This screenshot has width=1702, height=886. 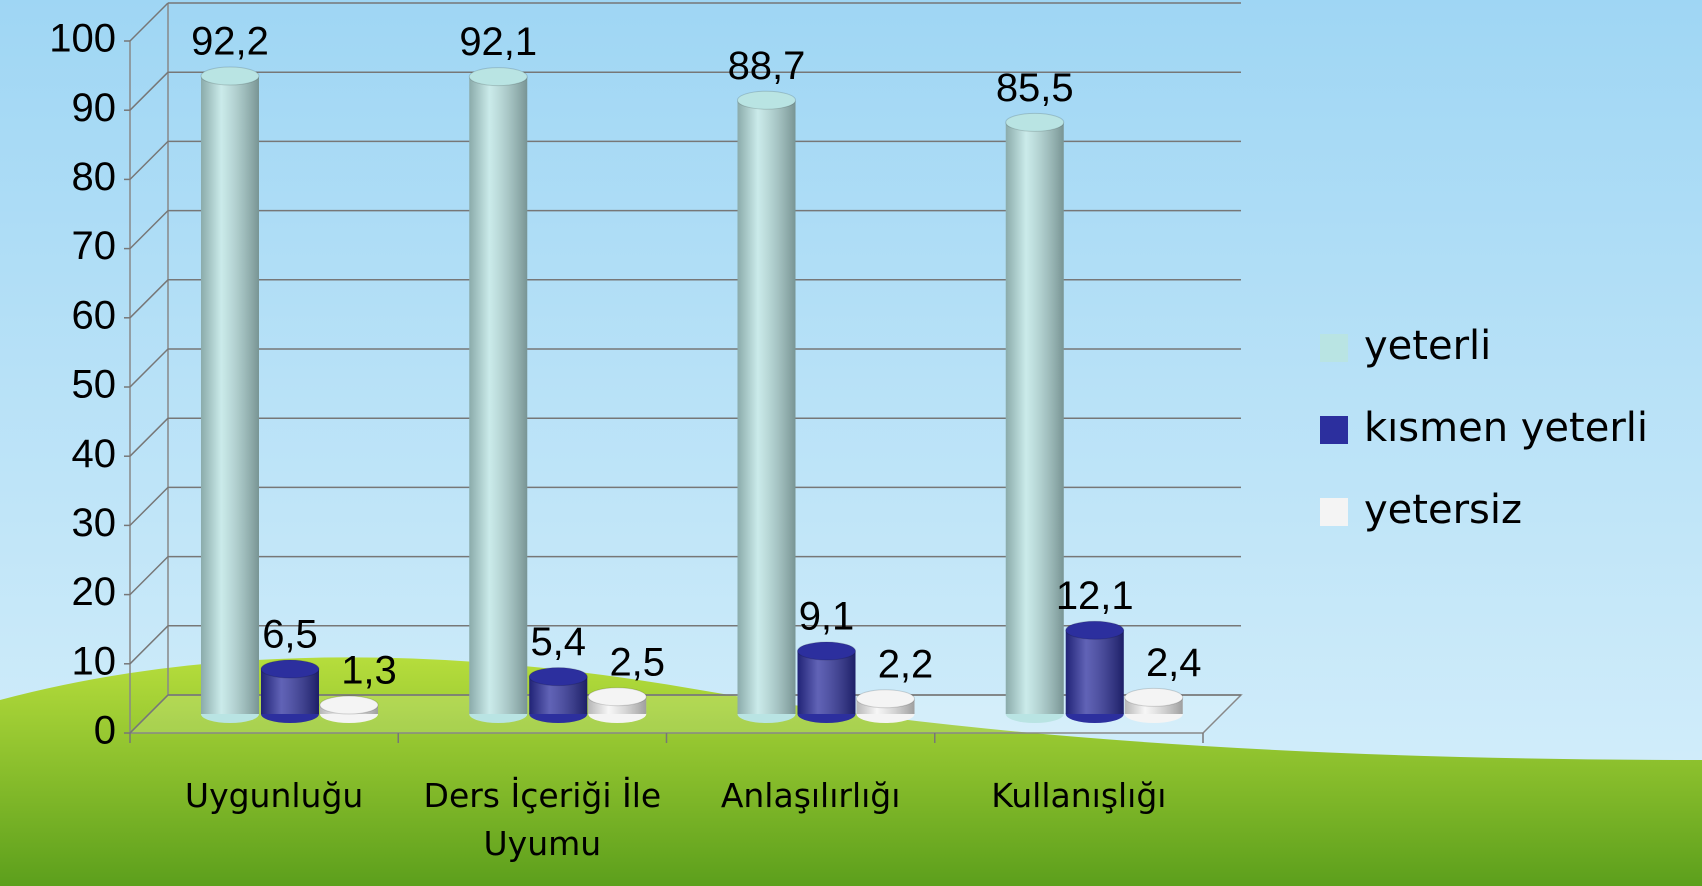 I want to click on value-label: 2,4, so click(x=1174, y=663).